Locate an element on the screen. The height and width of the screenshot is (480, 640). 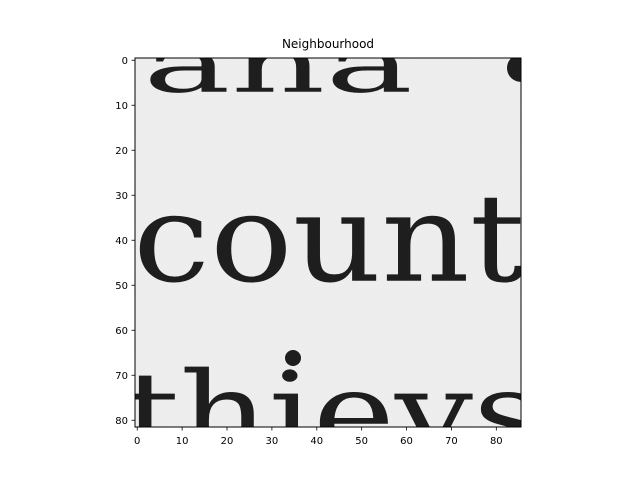
x-tick-label: 60 is located at coordinates (406, 441).